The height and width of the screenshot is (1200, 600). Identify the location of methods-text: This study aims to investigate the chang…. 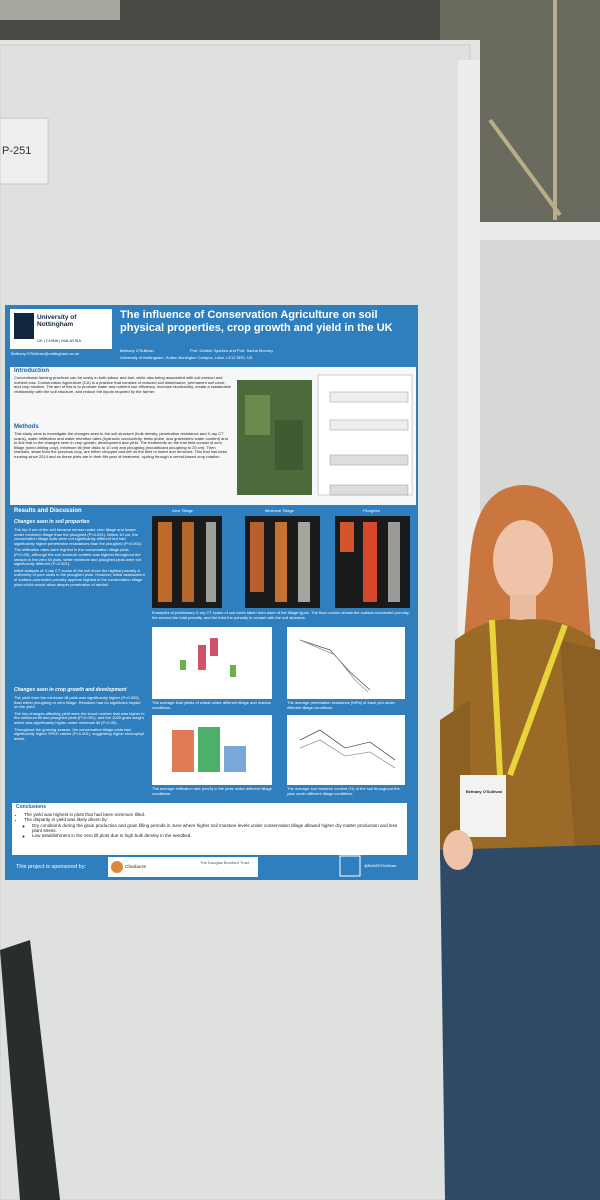
(121, 445).